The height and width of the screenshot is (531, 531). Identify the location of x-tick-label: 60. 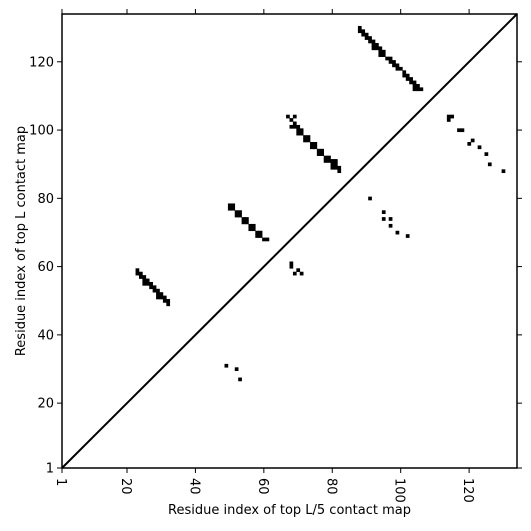
(262, 486).